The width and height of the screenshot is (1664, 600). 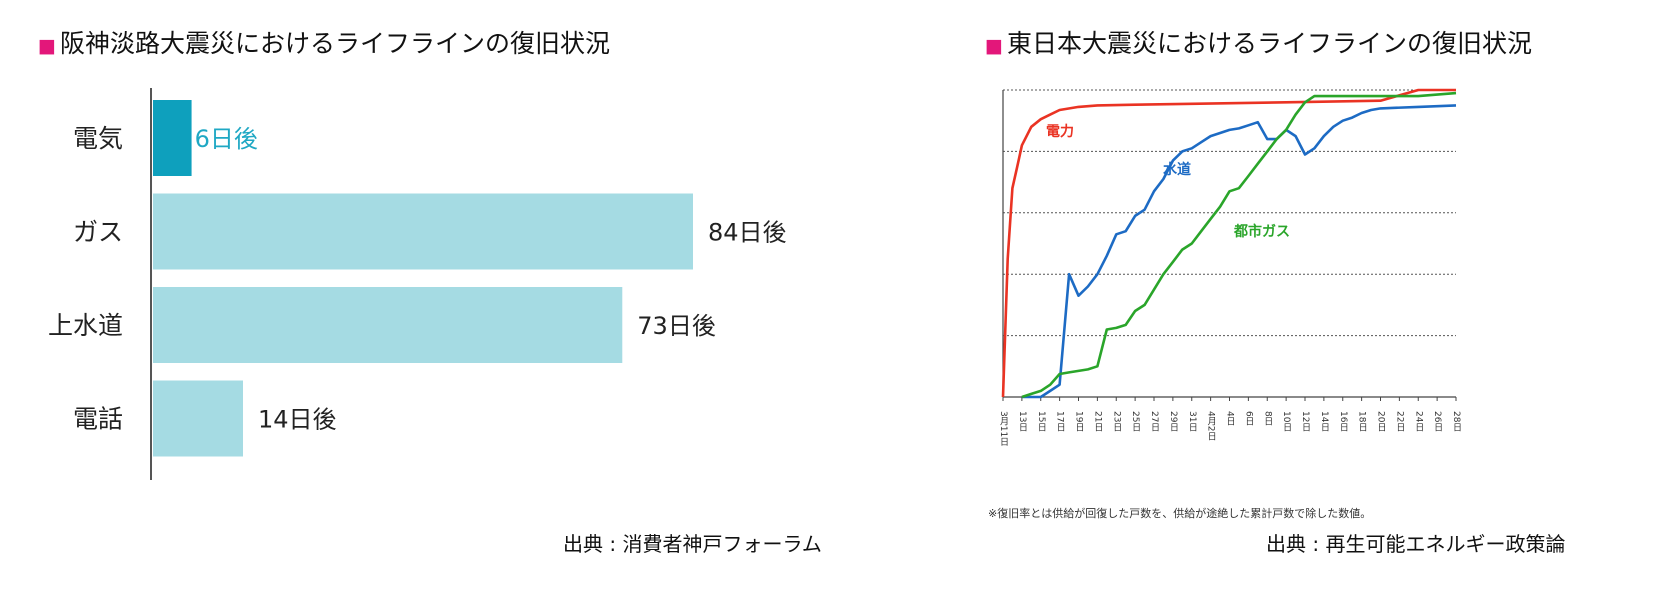 What do you see at coordinates (1192, 421) in the screenshot?
I see `x-tick-label: 31日` at bounding box center [1192, 421].